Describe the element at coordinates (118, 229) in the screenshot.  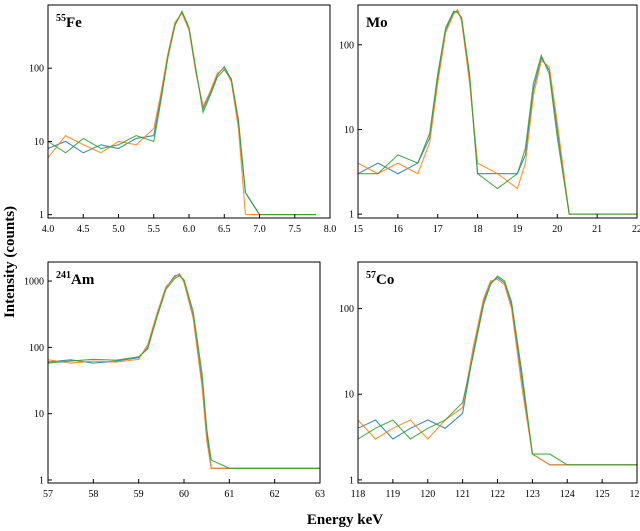
I see `x-tick-label: 5.0` at that location.